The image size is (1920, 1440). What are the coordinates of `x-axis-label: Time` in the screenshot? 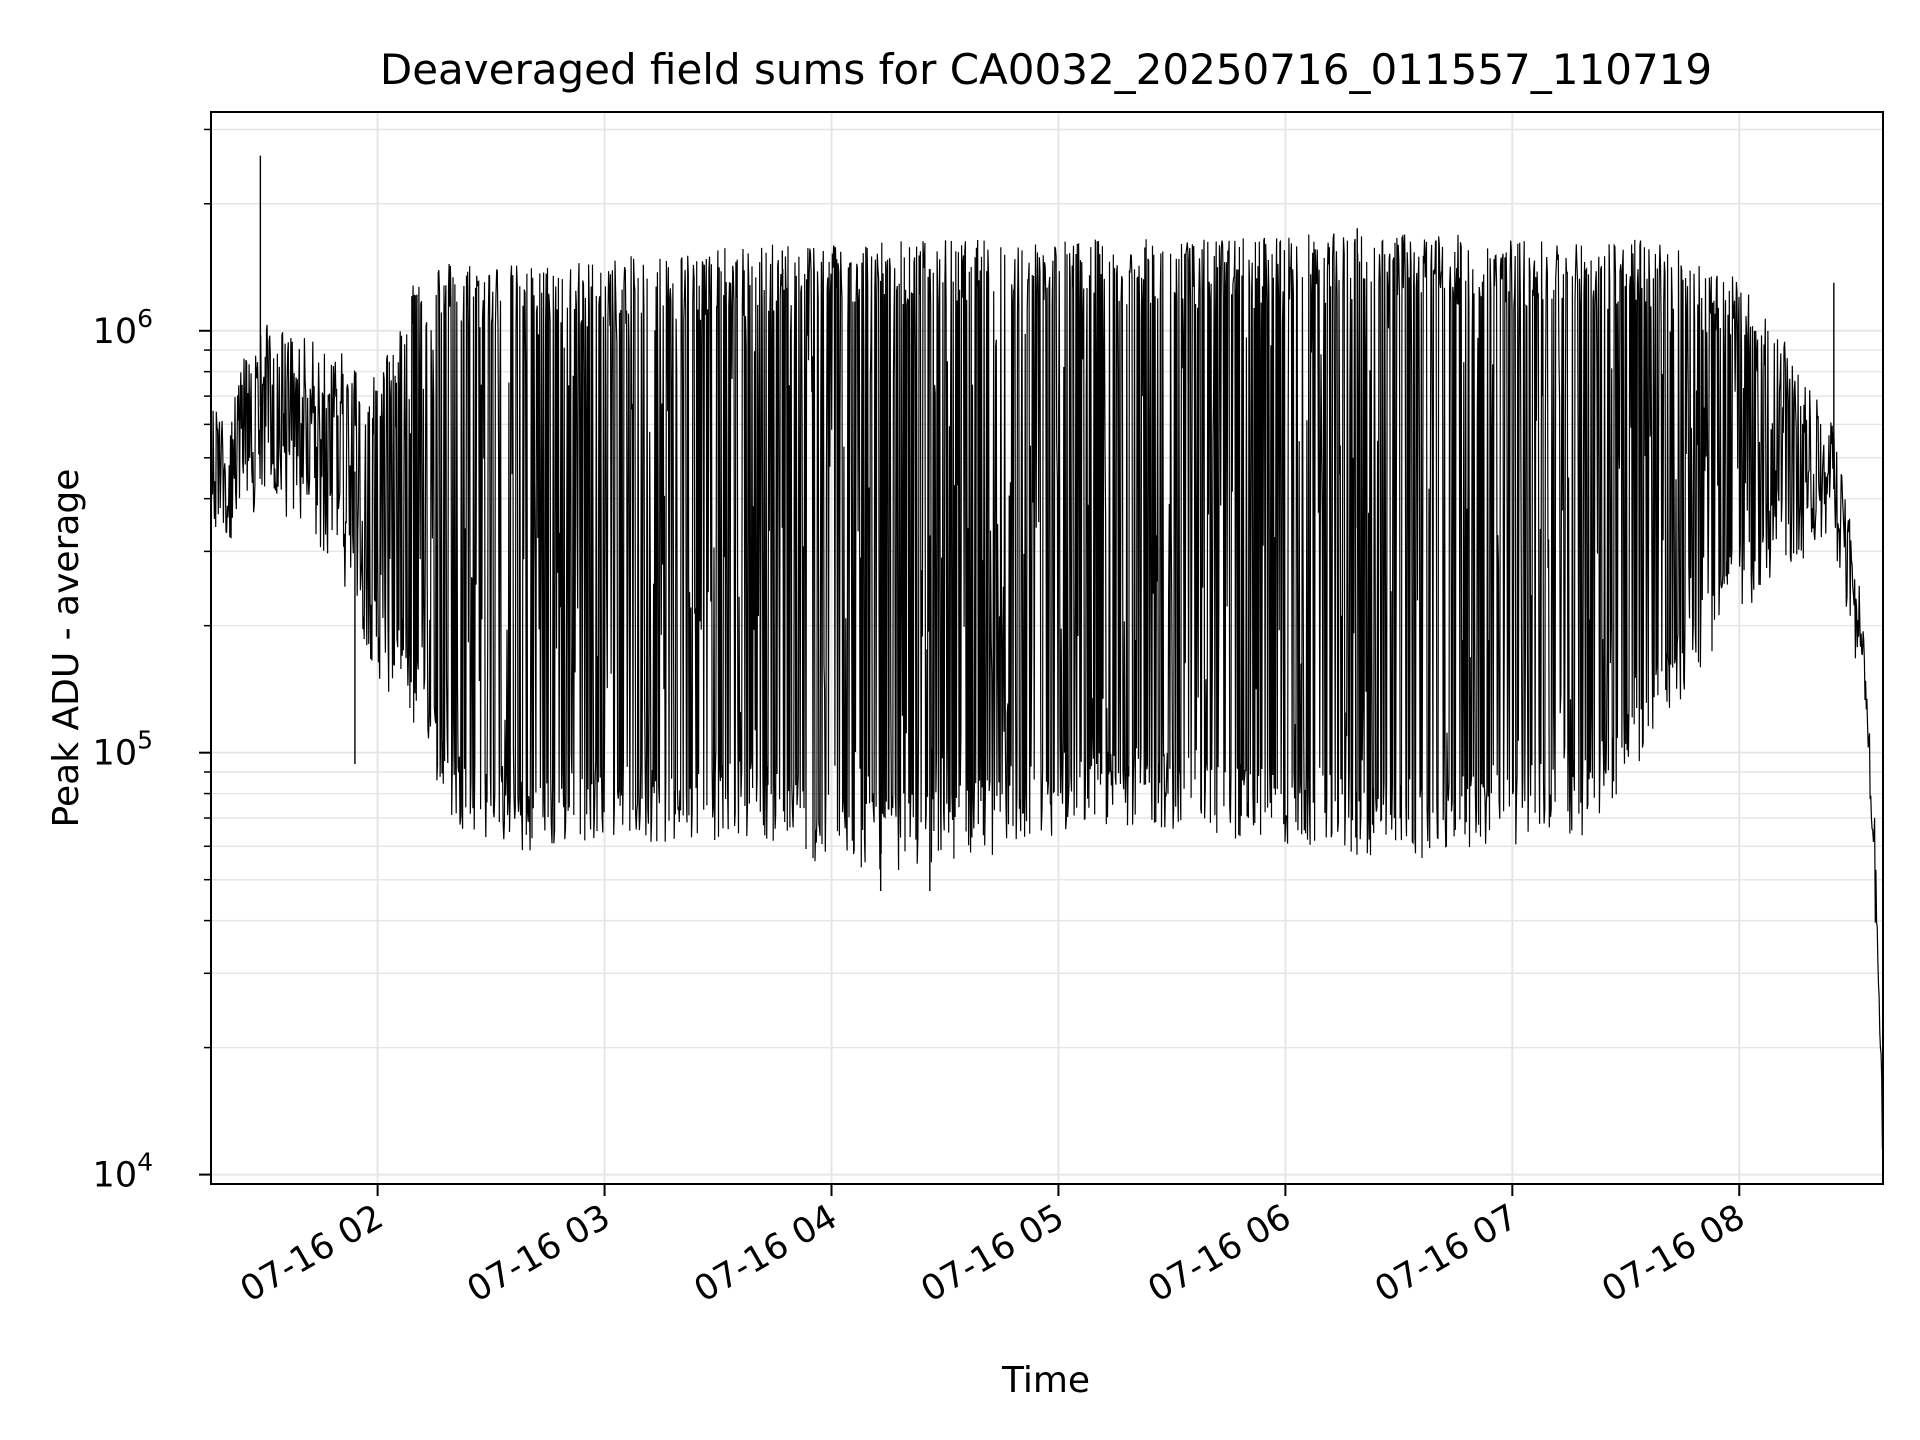 It's located at (1045, 1380).